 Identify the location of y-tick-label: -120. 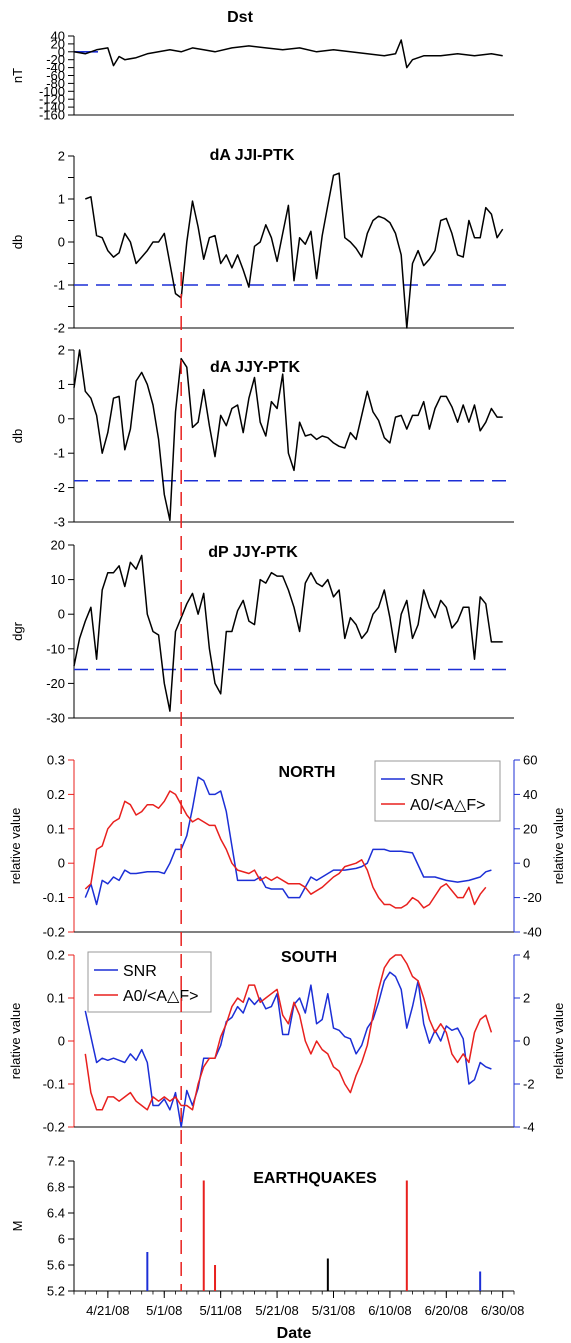
(52, 99).